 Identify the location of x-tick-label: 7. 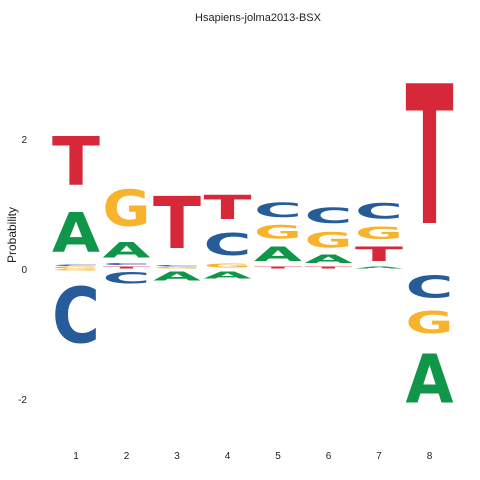
(379, 456).